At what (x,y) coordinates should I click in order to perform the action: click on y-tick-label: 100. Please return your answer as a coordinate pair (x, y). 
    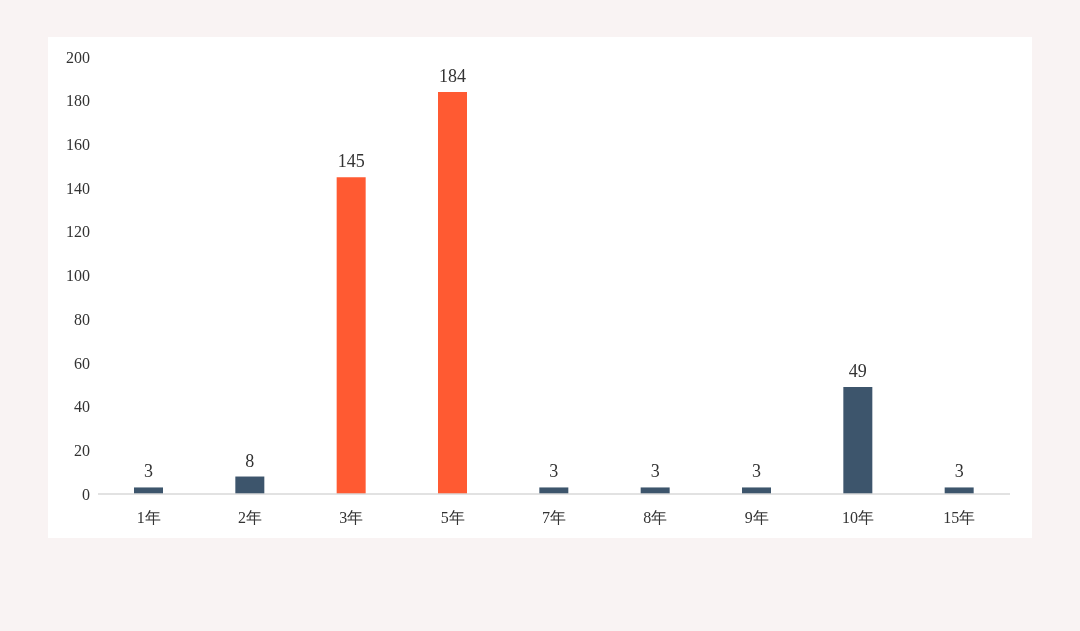
    Looking at the image, I should click on (78, 276).